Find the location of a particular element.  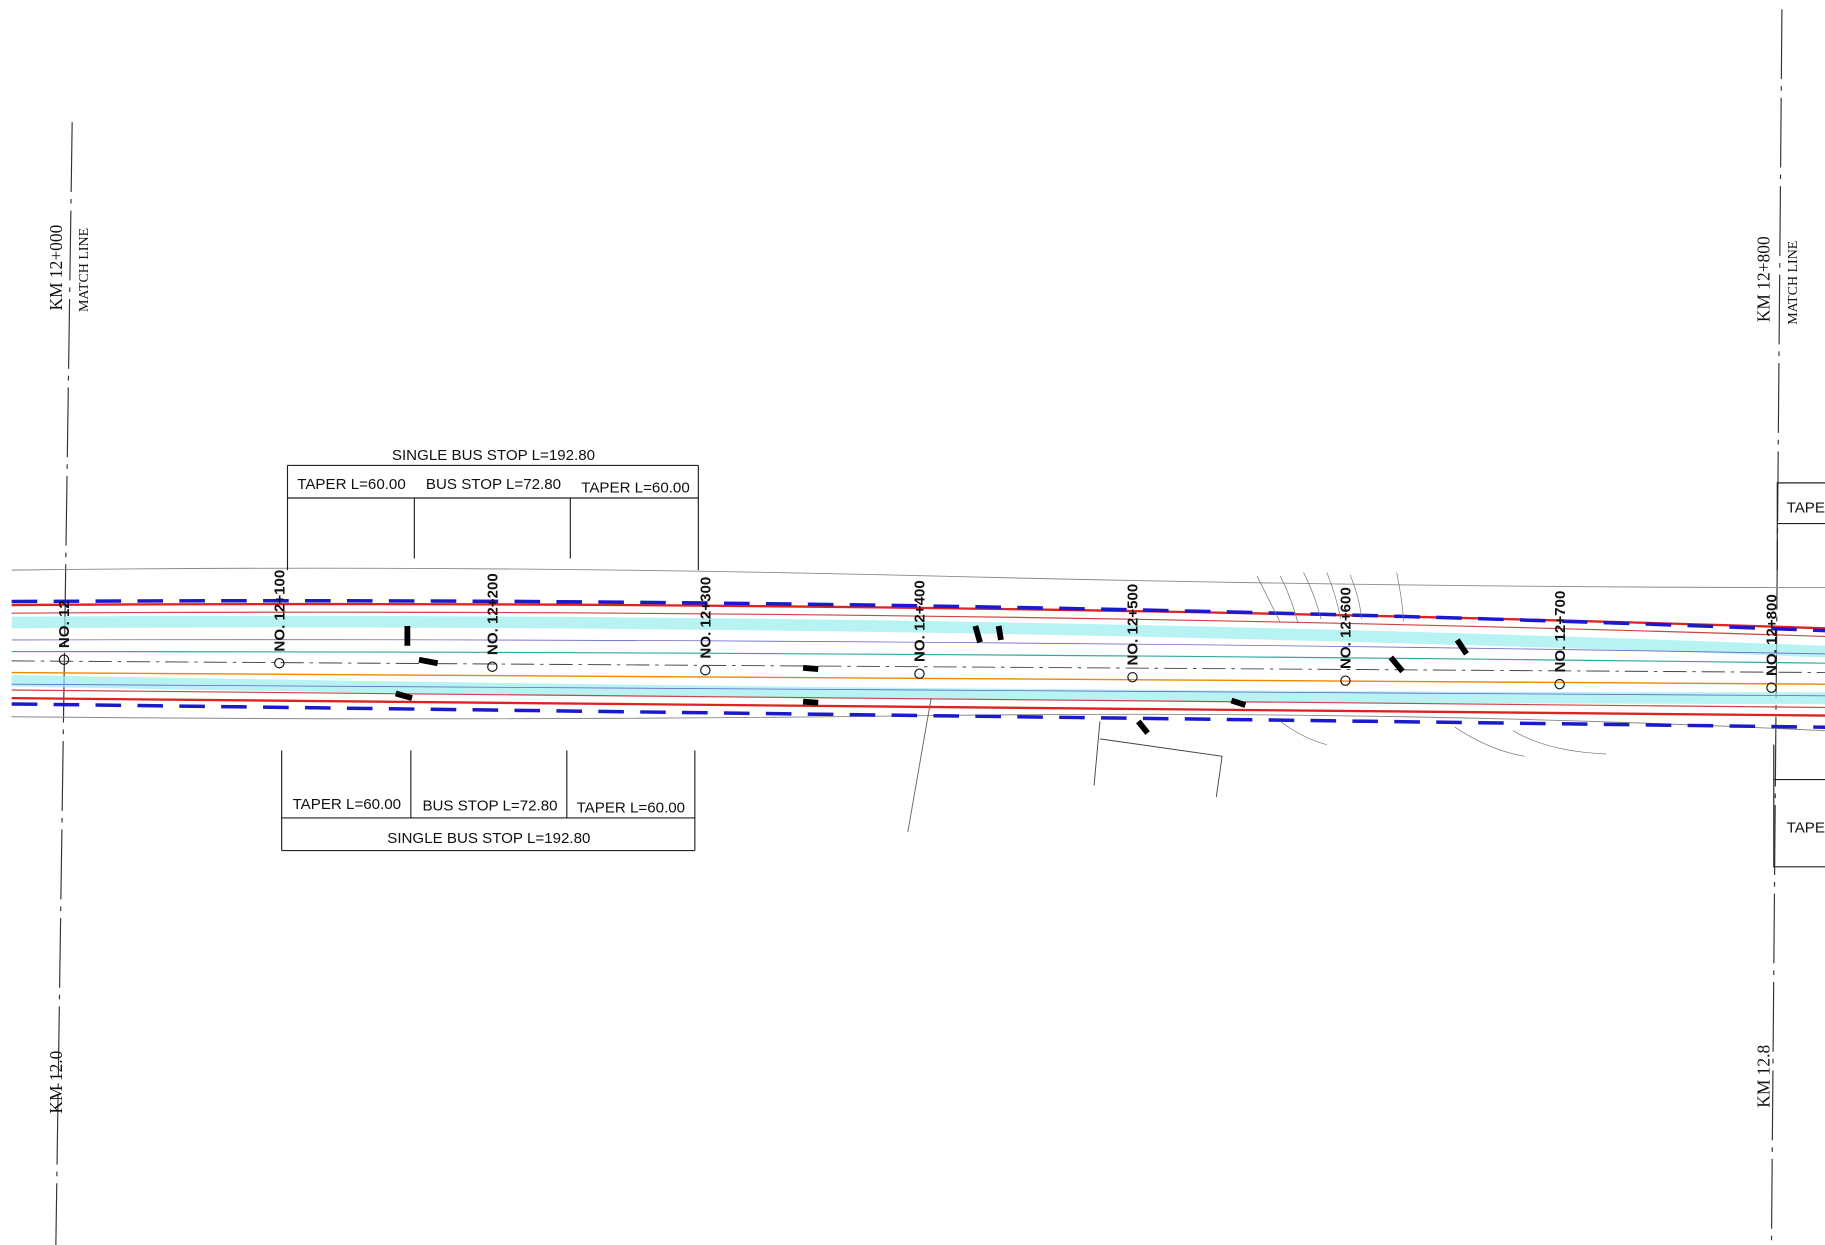

station-label: NO. 12+400 is located at coordinates (920, 621).